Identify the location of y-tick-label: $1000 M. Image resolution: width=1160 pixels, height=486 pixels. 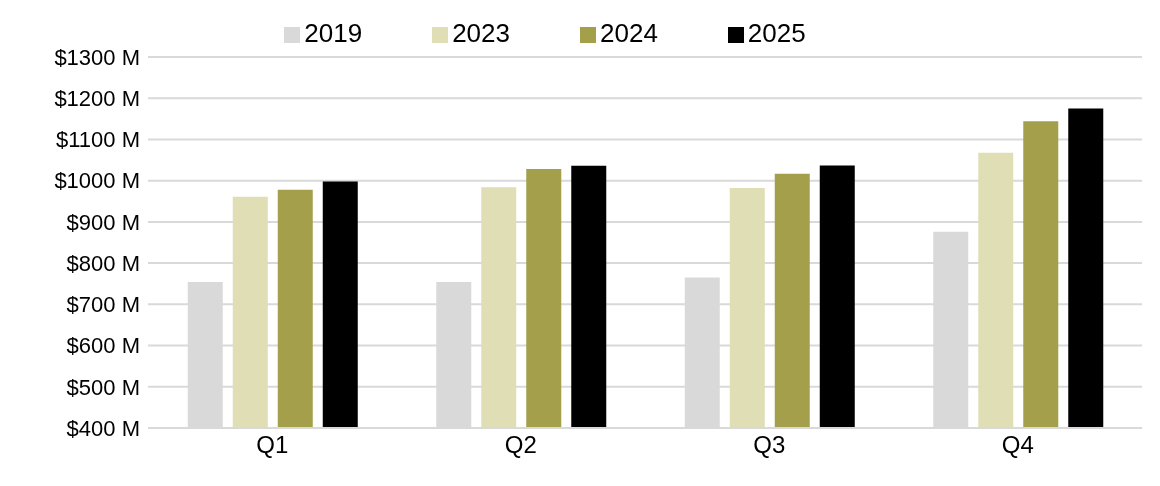
(97, 181).